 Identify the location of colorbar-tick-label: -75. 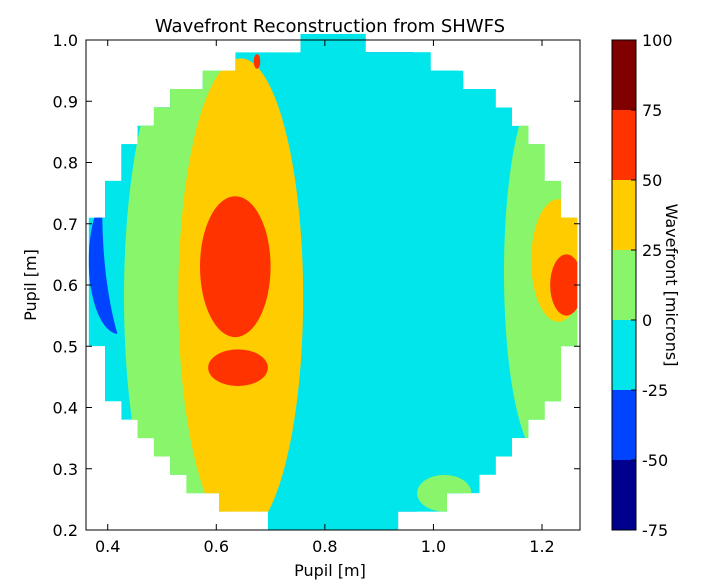
(655, 530).